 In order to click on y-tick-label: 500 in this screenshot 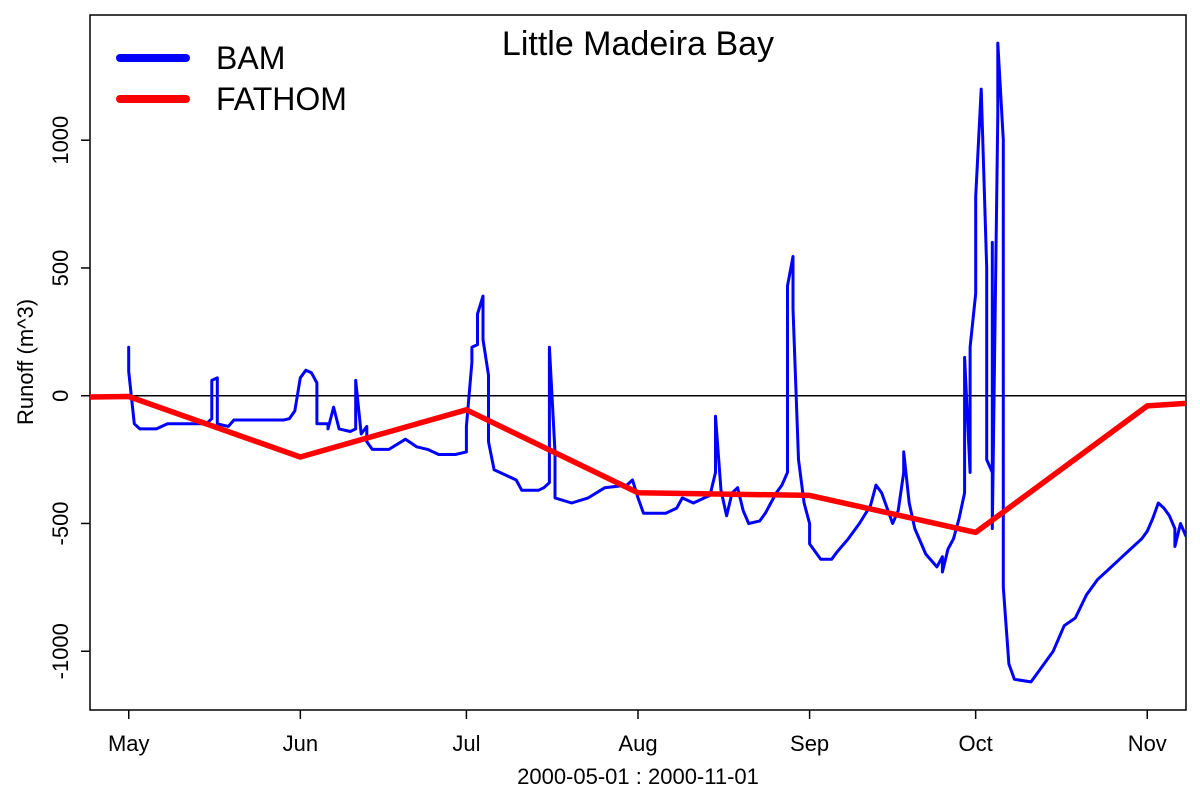, I will do `click(60, 268)`.